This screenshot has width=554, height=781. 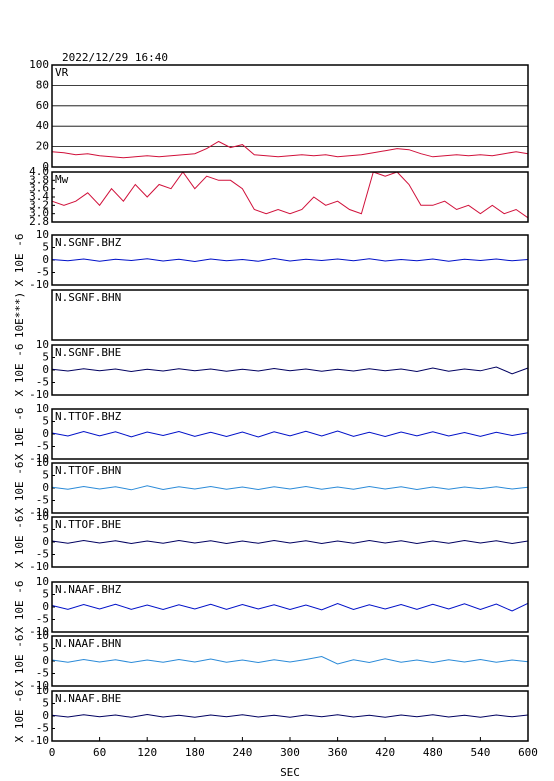 I want to click on y-tick-label: 3.8, so click(x=39, y=179).